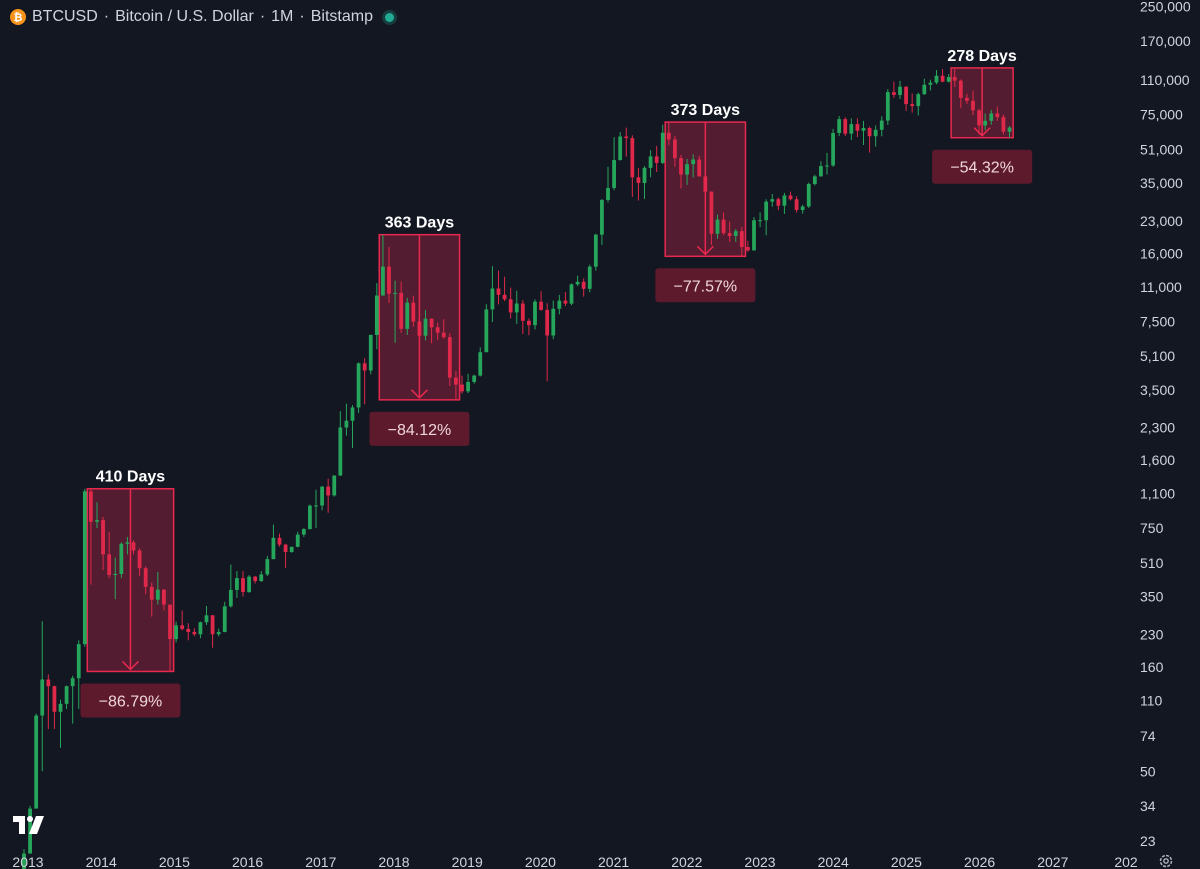  Describe the element at coordinates (1148, 806) in the screenshot. I see `price-axis-label: 34` at that location.